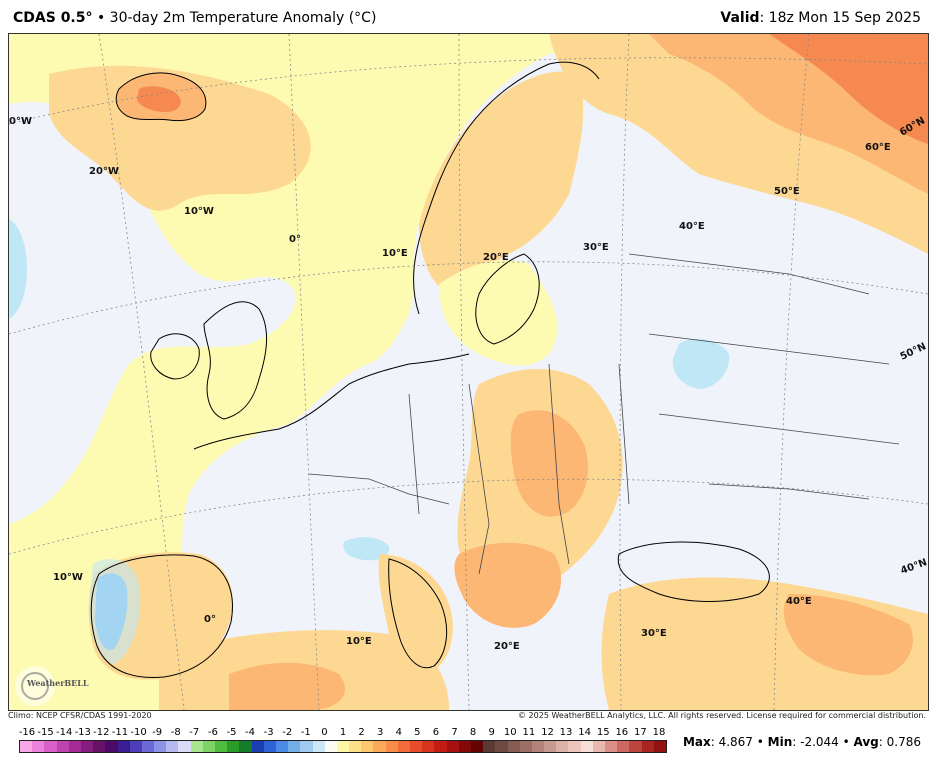 The width and height of the screenshot is (935, 768). I want to click on coastline-norway, so click(506, 188).